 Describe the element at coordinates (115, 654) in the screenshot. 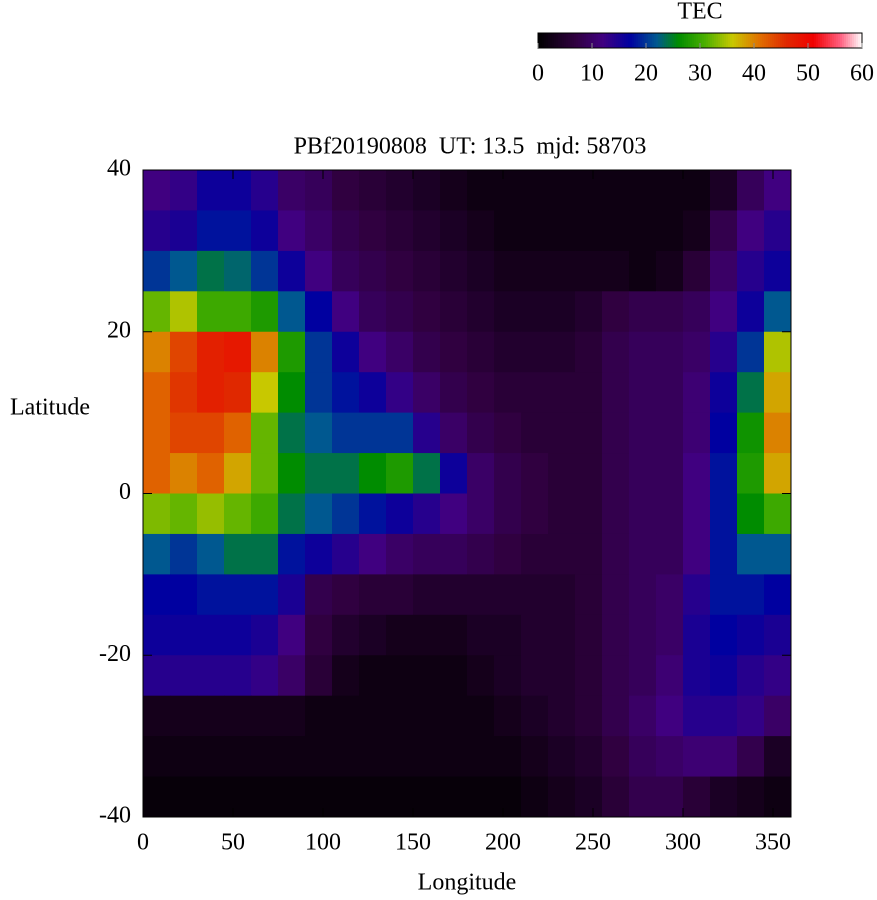

I see `y-tick-label: -20` at that location.